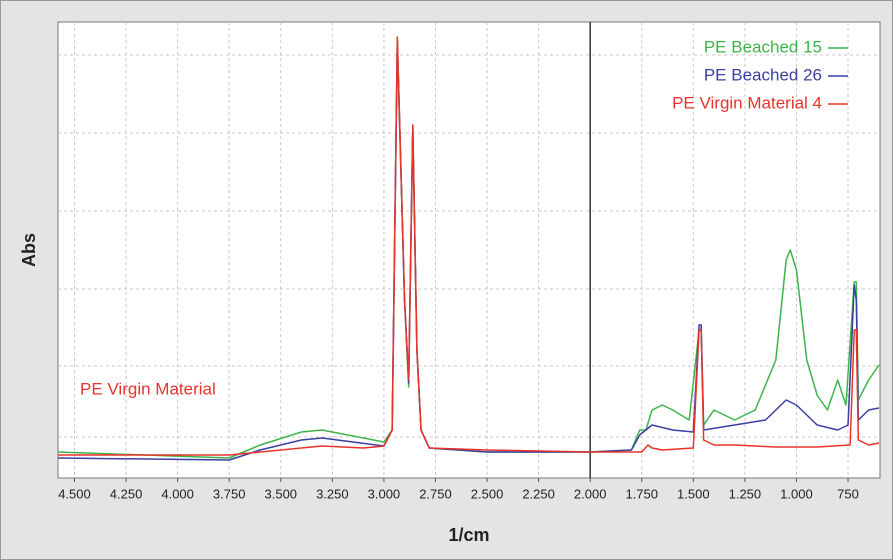  What do you see at coordinates (538, 493) in the screenshot?
I see `x-tick-label: 2.250` at bounding box center [538, 493].